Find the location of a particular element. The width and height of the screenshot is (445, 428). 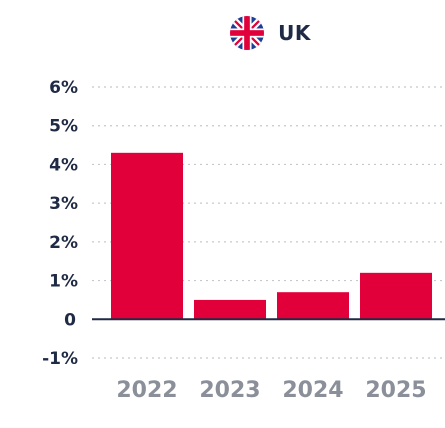

y-tick-label: 4% is located at coordinates (63, 165).